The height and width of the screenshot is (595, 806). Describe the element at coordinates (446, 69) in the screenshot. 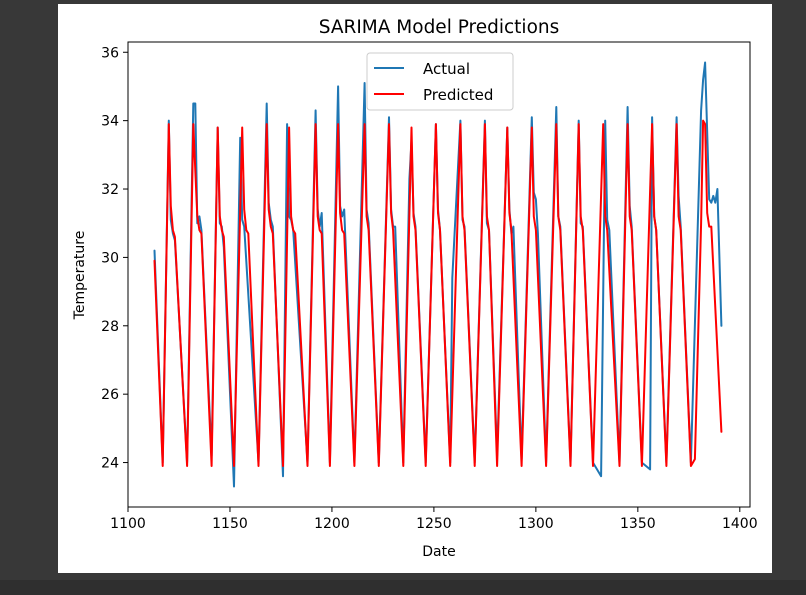

I see `legend-label-actual: Actual` at that location.